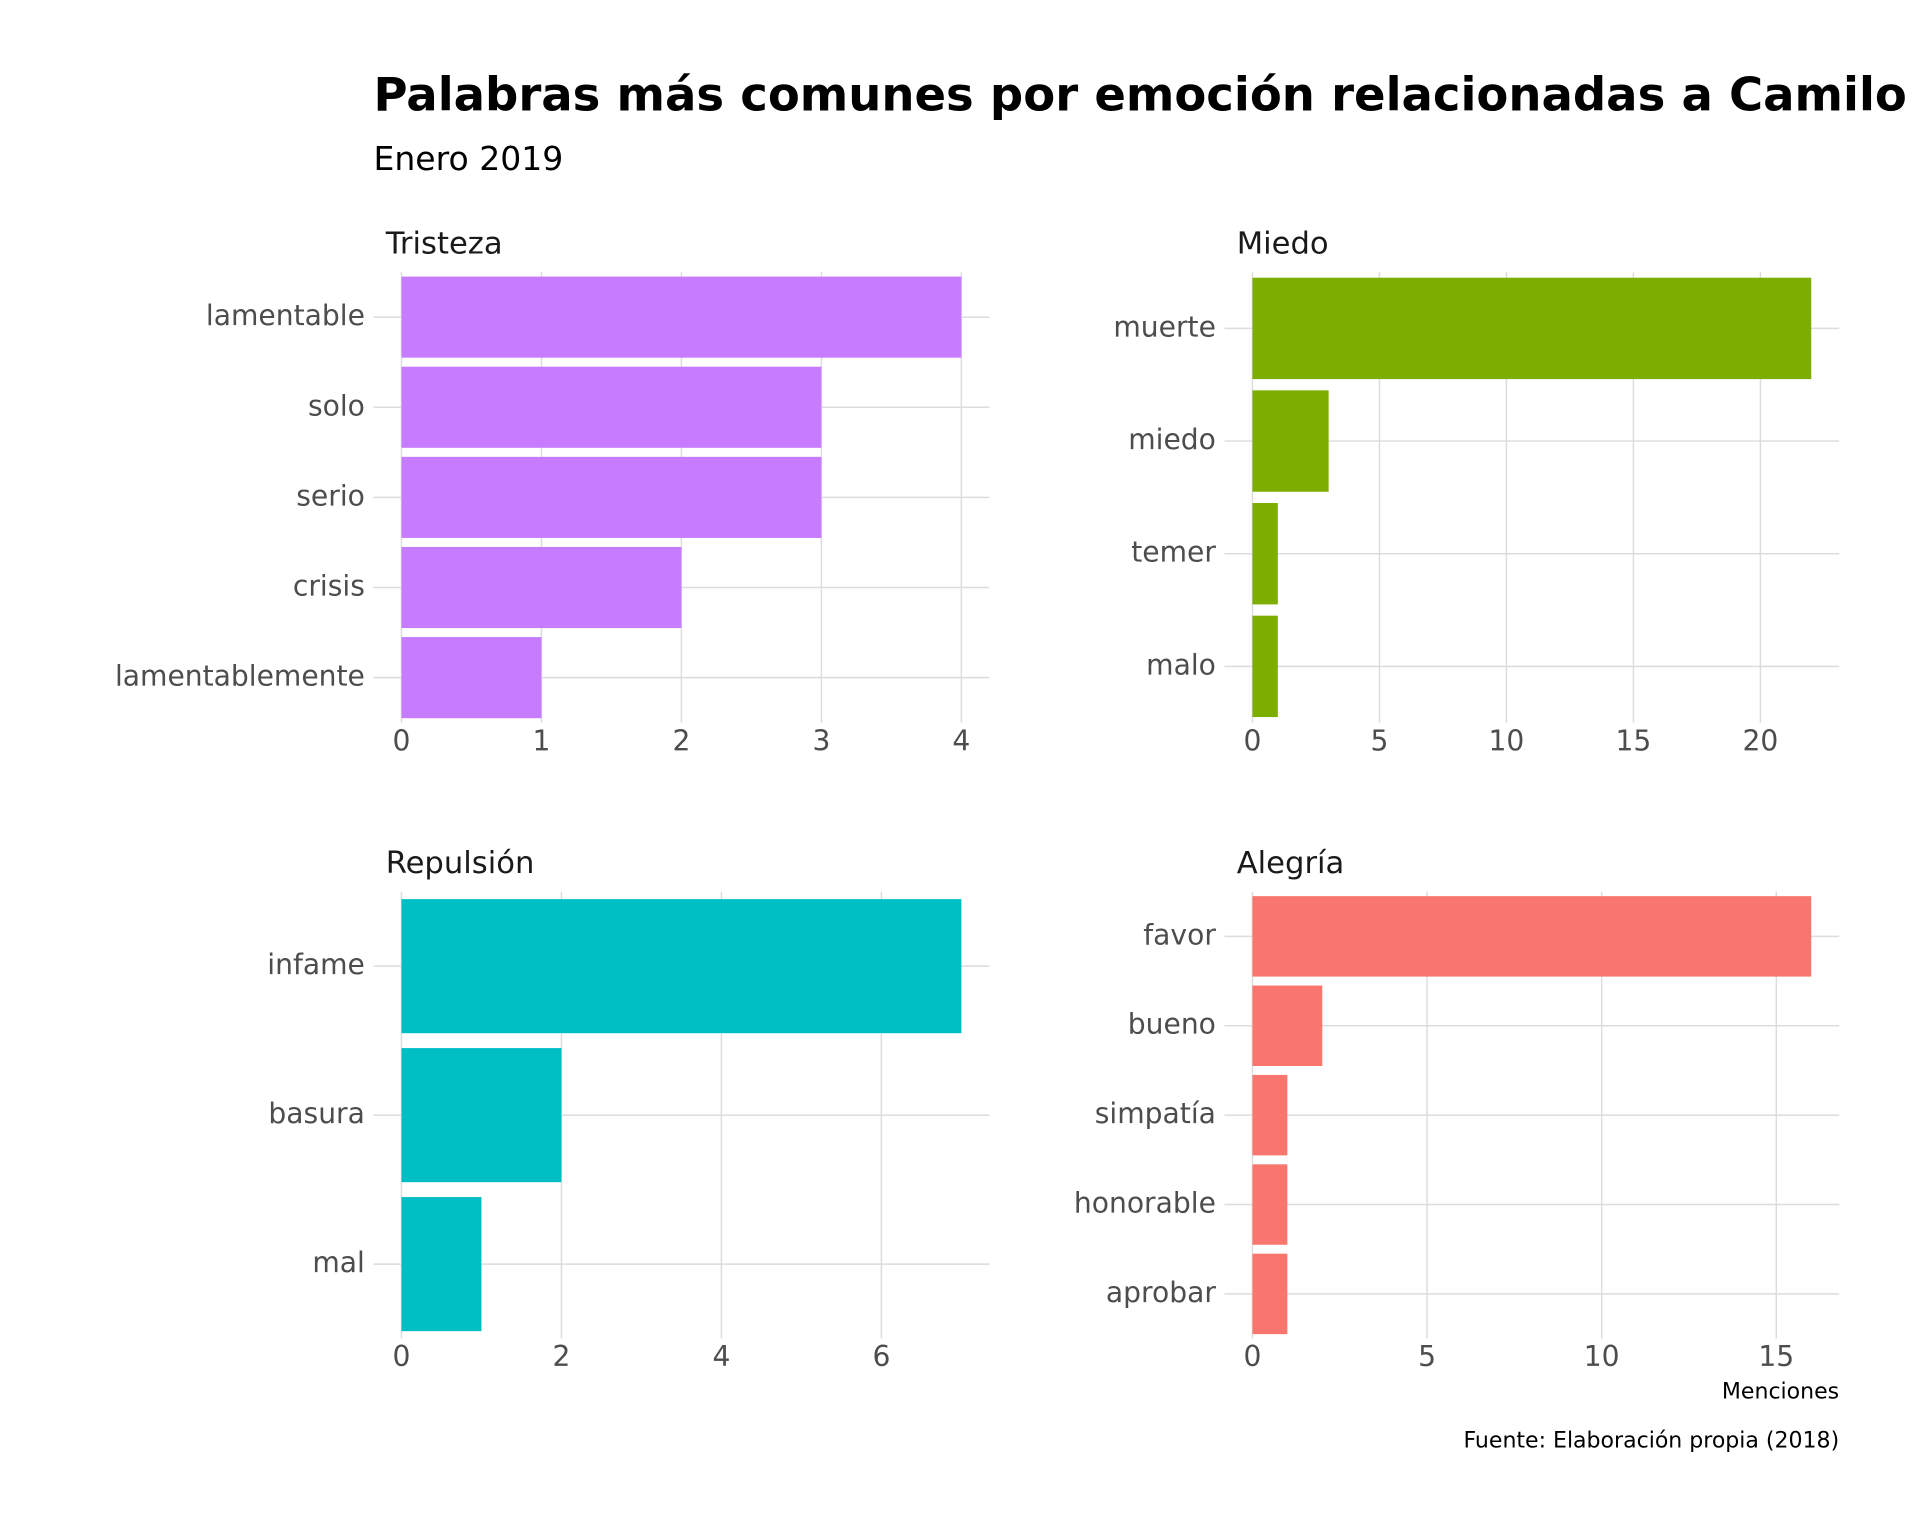 The image size is (1920, 1536). I want to click on x-axis-label: Menciones, so click(1780, 1391).